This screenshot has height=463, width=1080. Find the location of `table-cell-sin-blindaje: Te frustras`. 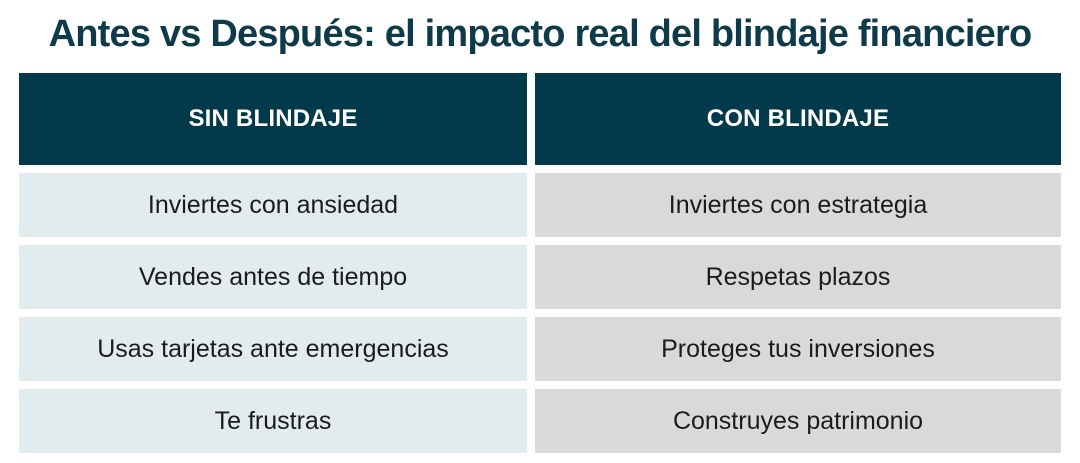

table-cell-sin-blindaje: Te frustras is located at coordinates (273, 421).